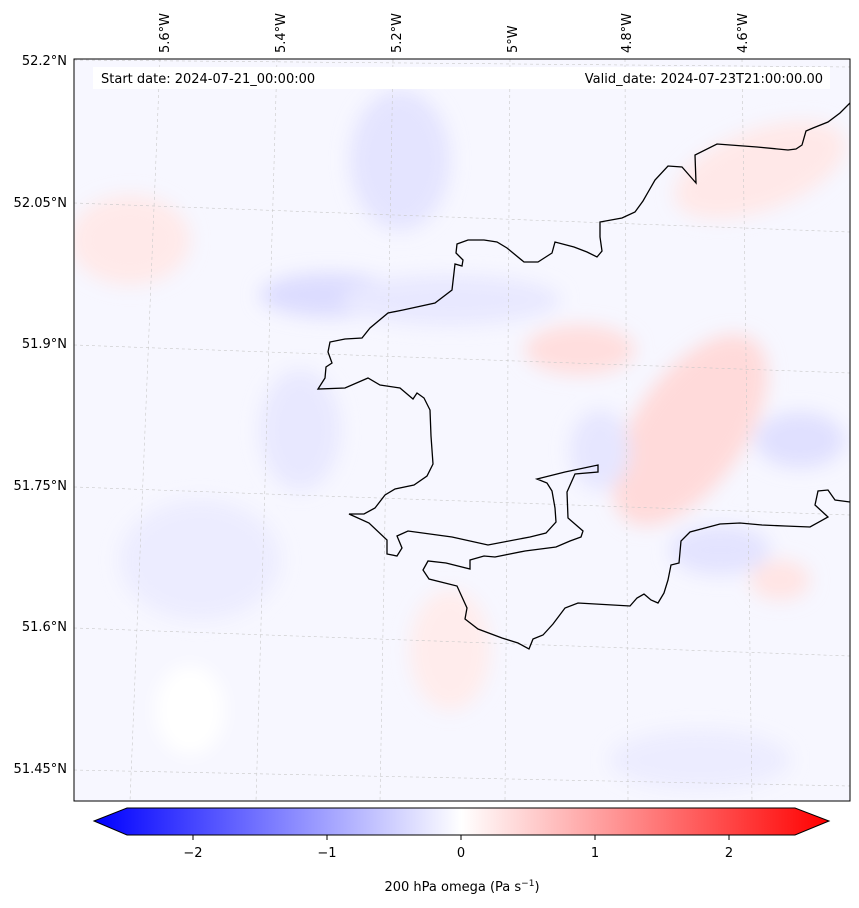 The width and height of the screenshot is (859, 908). What do you see at coordinates (461, 853) in the screenshot?
I see `colorbar-tick-label: 0` at bounding box center [461, 853].